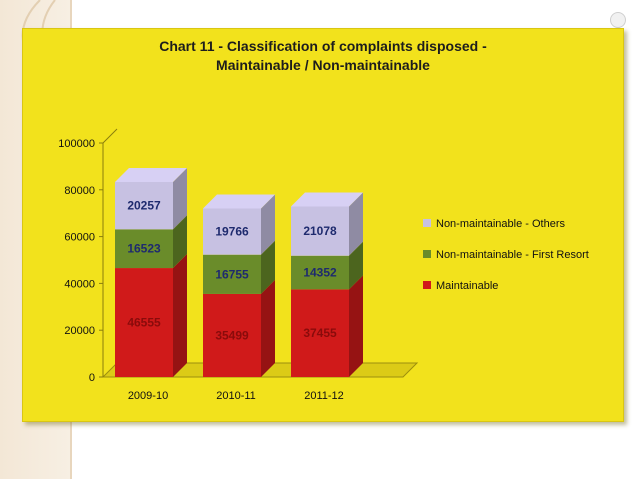 The width and height of the screenshot is (638, 479). I want to click on y-tick-label: 0, so click(92, 378).